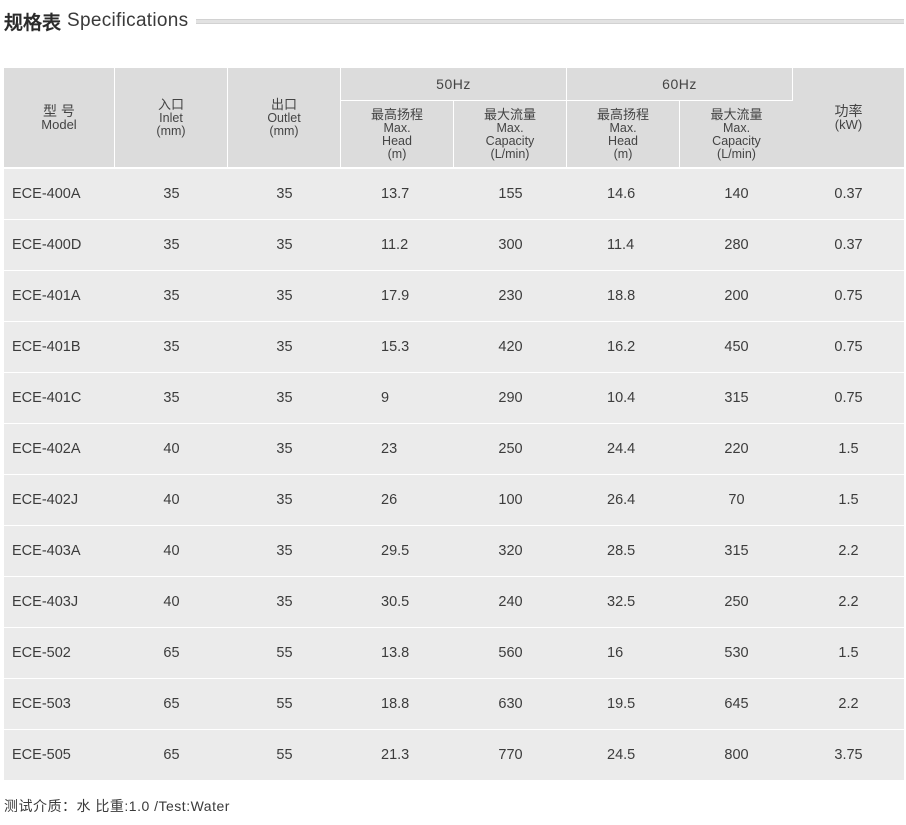 This screenshot has height=825, width=906. Describe the element at coordinates (736, 127) in the screenshot. I see `header-capacity-en1: Max.` at that location.